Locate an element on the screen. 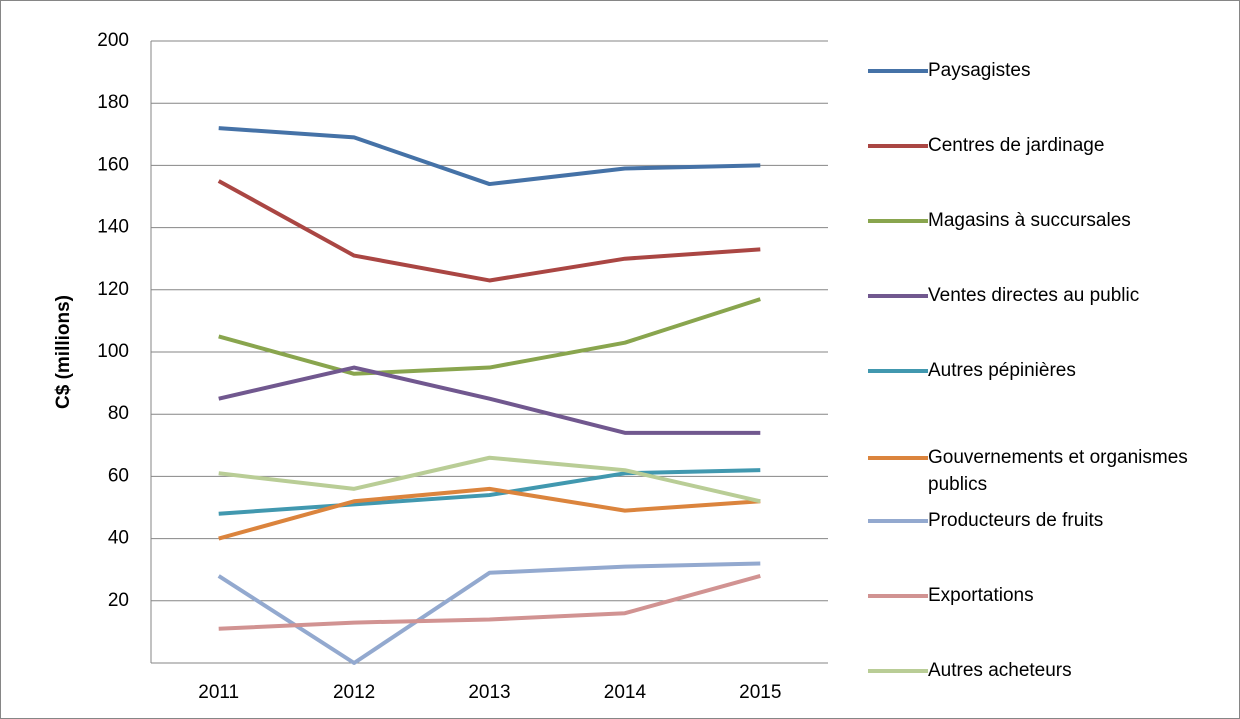  y-tick-label: 100 is located at coordinates (113, 351).